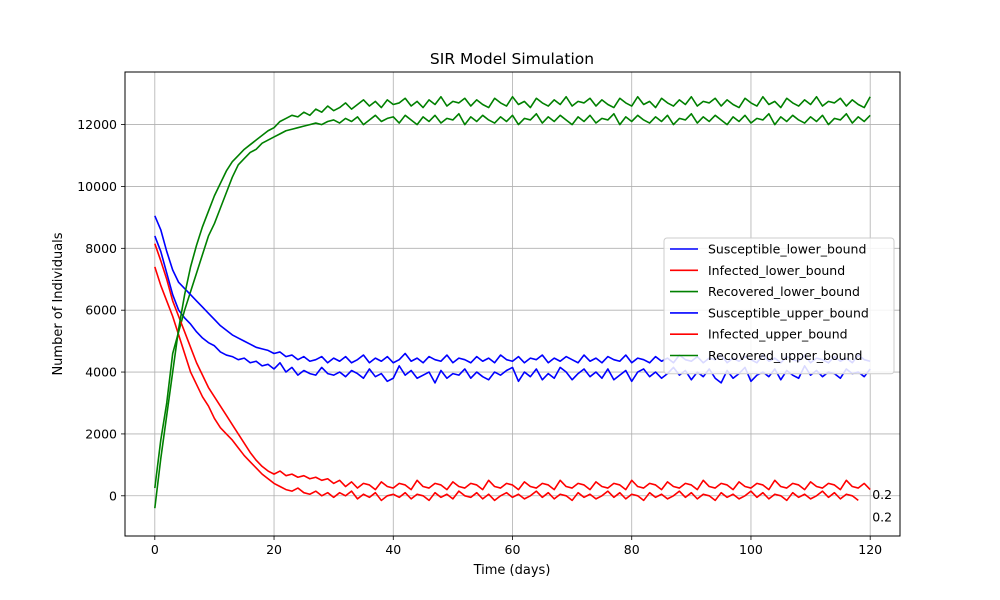 This screenshot has width=1000, height=600. I want to click on x-tick-label: 80, so click(632, 549).